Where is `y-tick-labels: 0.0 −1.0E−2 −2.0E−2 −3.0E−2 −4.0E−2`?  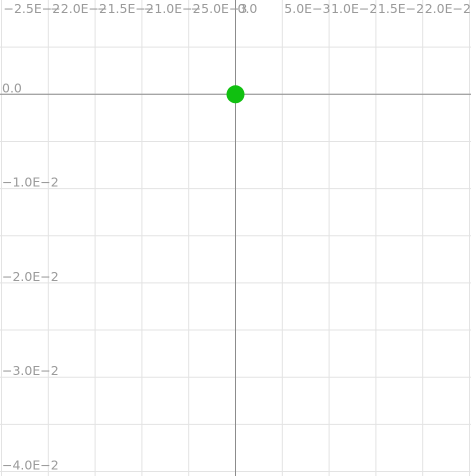 y-tick-labels: 0.0 −1.0E−2 −2.0E−2 −3.0E−2 −4.0E−2 is located at coordinates (30, 276).